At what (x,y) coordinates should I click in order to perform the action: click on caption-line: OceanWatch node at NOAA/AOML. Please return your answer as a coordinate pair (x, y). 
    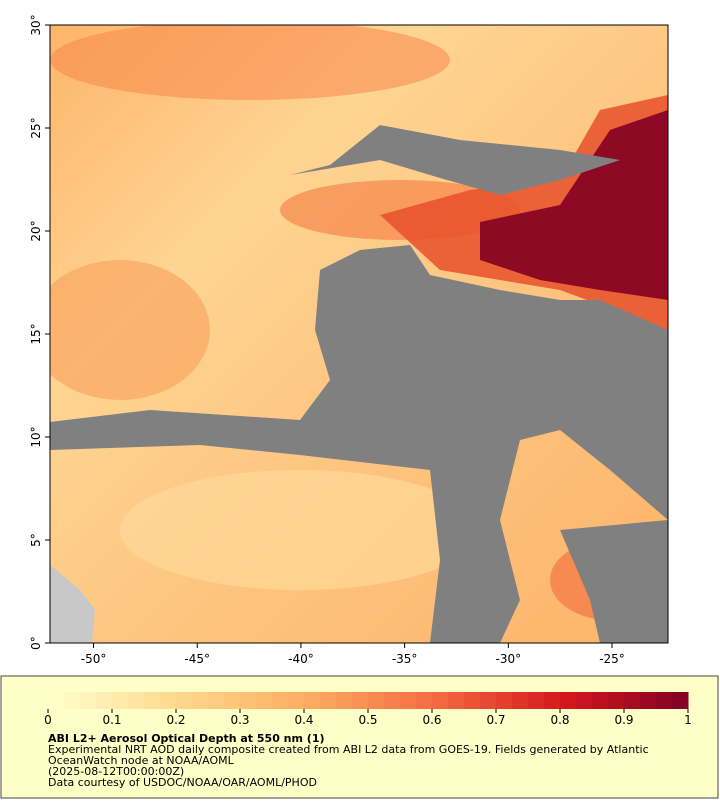
    Looking at the image, I should click on (141, 760).